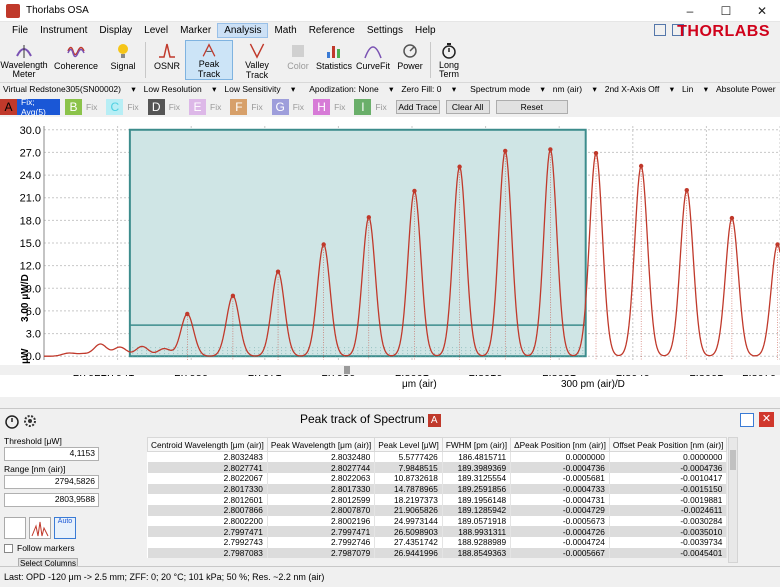 This screenshot has height=587, width=780. Describe the element at coordinates (243, 30) in the screenshot. I see `menu-analysis: Analysis` at that location.